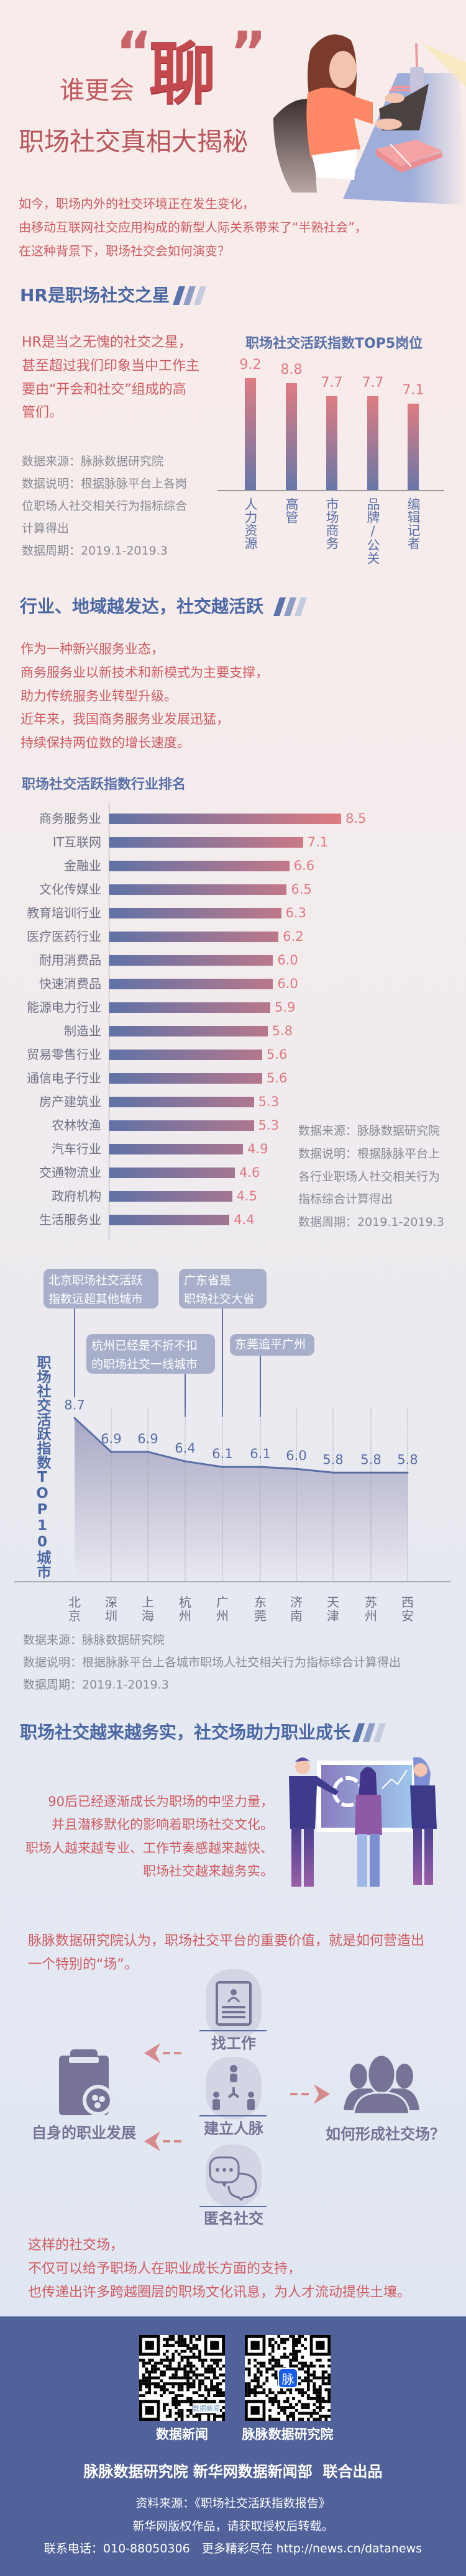 Image resolution: width=466 pixels, height=2576 pixels. Describe the element at coordinates (182, 2378) in the screenshot. I see `qr-code-datanews` at that location.